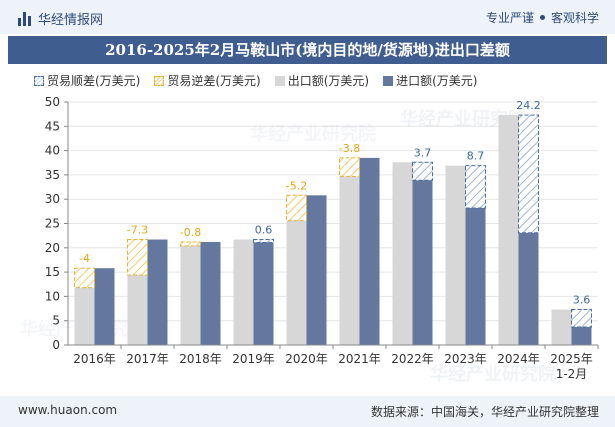  I want to click on brand: 华经情报网, so click(60, 18).